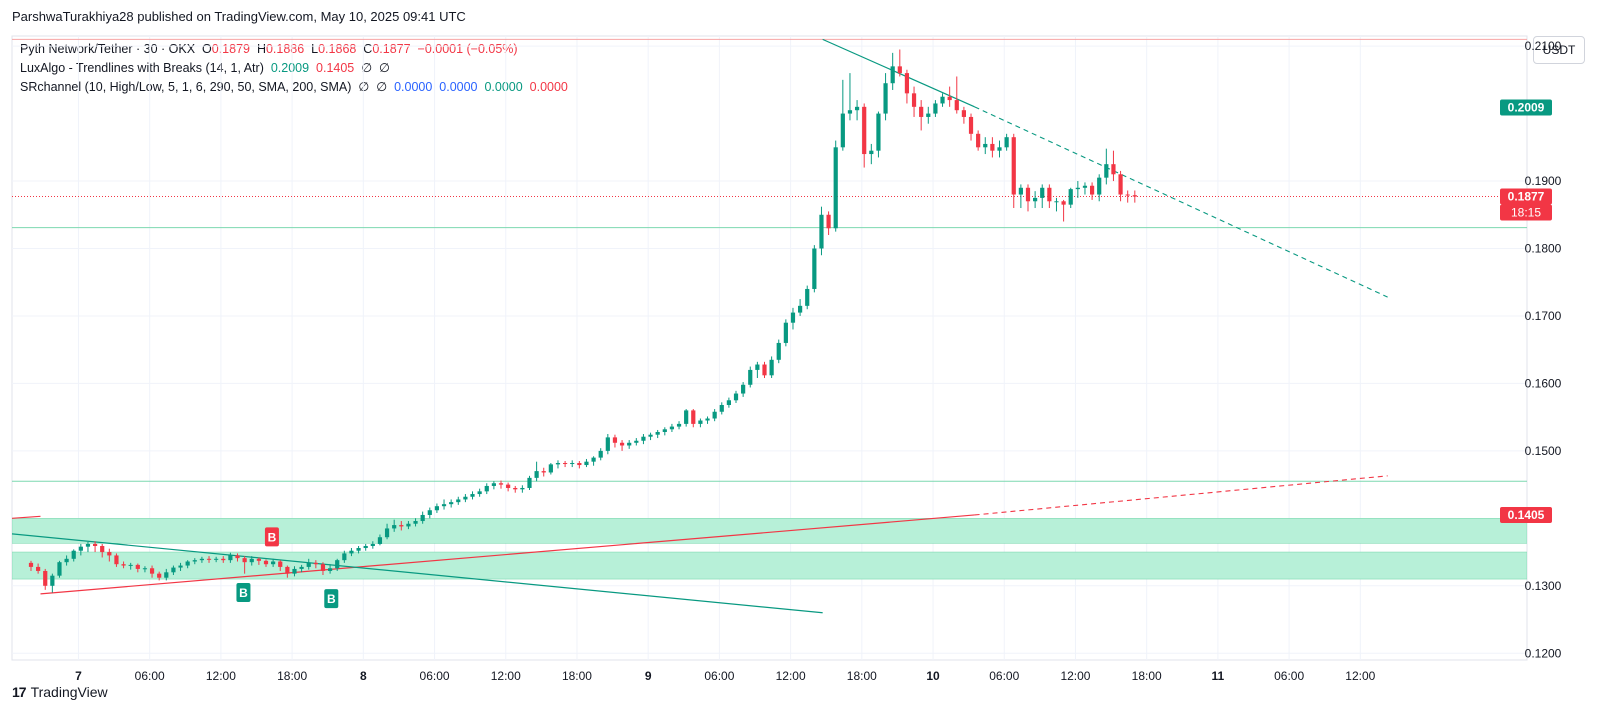  What do you see at coordinates (1218, 676) in the screenshot?
I see `x-tick-label: 11` at bounding box center [1218, 676].